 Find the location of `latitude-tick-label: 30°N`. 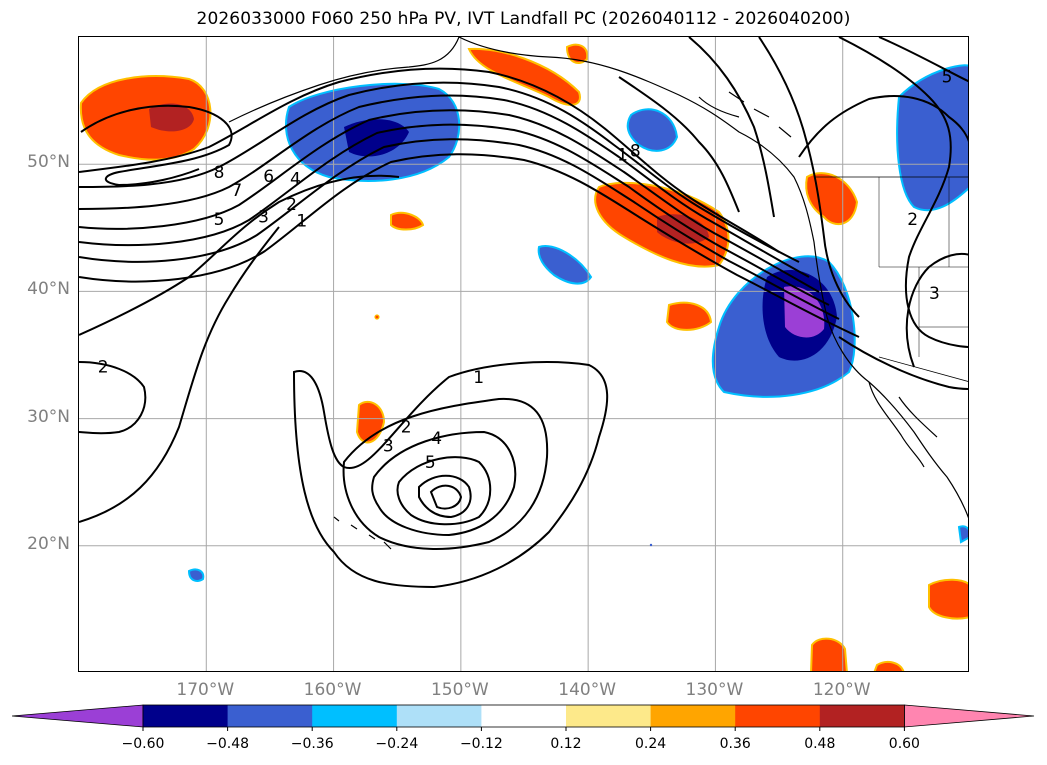

latitude-tick-label: 30°N is located at coordinates (48, 416).